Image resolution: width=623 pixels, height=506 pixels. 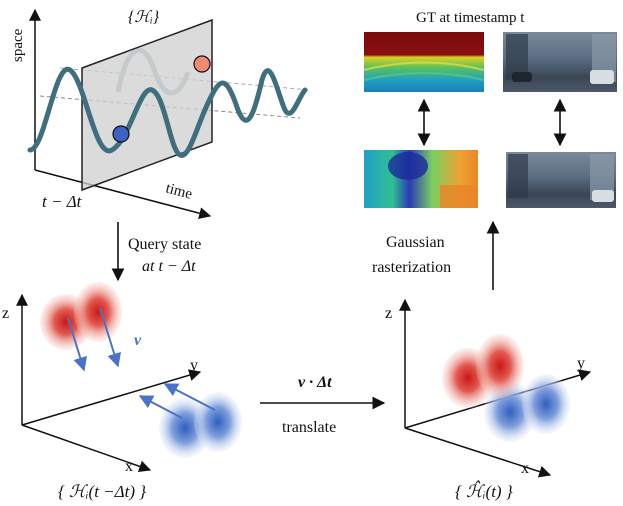 I want to click on right-3d-scene: z y x, so click(x=488, y=388).